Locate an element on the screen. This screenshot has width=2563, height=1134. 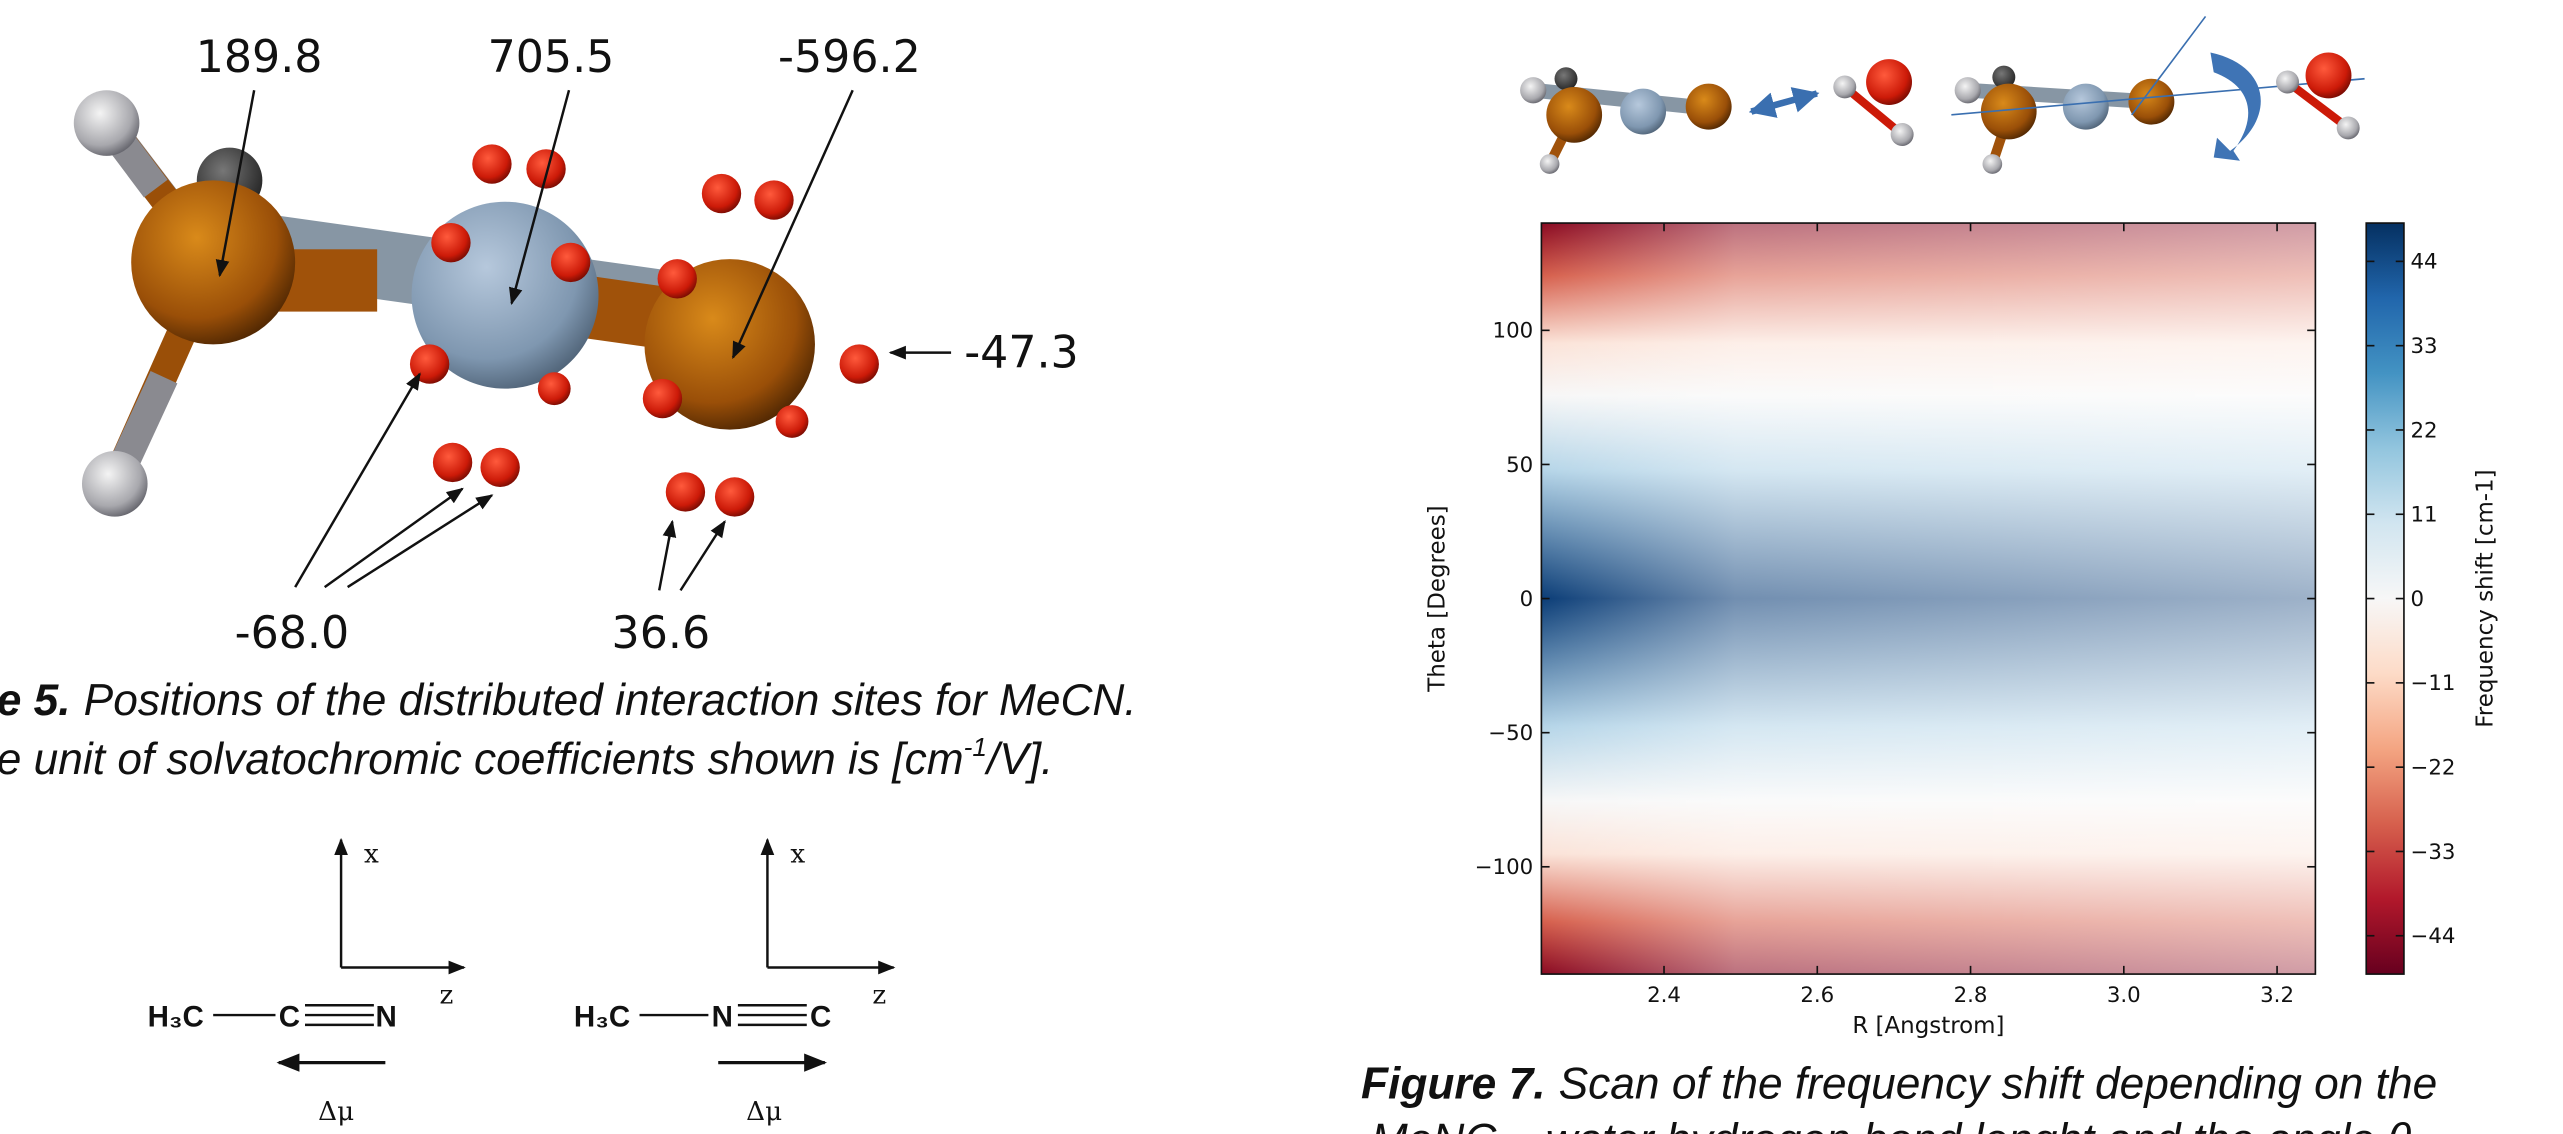
colorbar-tick-label: −44 is located at coordinates (2432, 936).